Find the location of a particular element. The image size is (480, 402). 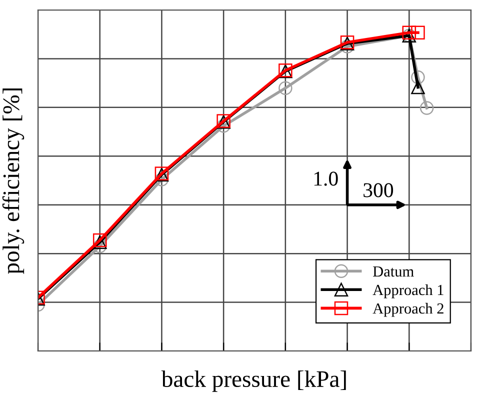

annotation: 300 is located at coordinates (379, 190).